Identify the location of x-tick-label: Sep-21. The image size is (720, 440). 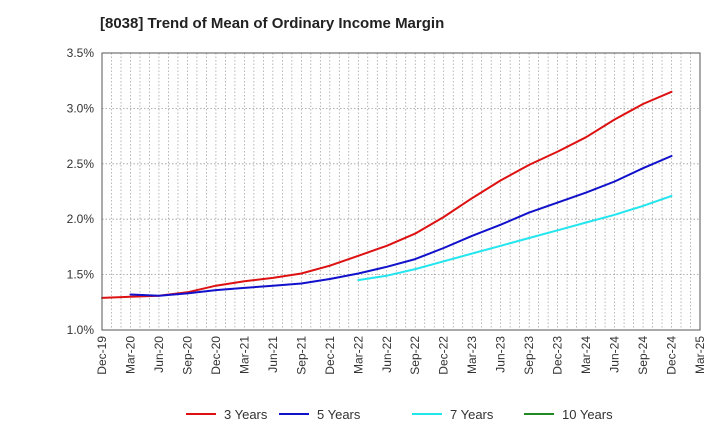
(301, 355).